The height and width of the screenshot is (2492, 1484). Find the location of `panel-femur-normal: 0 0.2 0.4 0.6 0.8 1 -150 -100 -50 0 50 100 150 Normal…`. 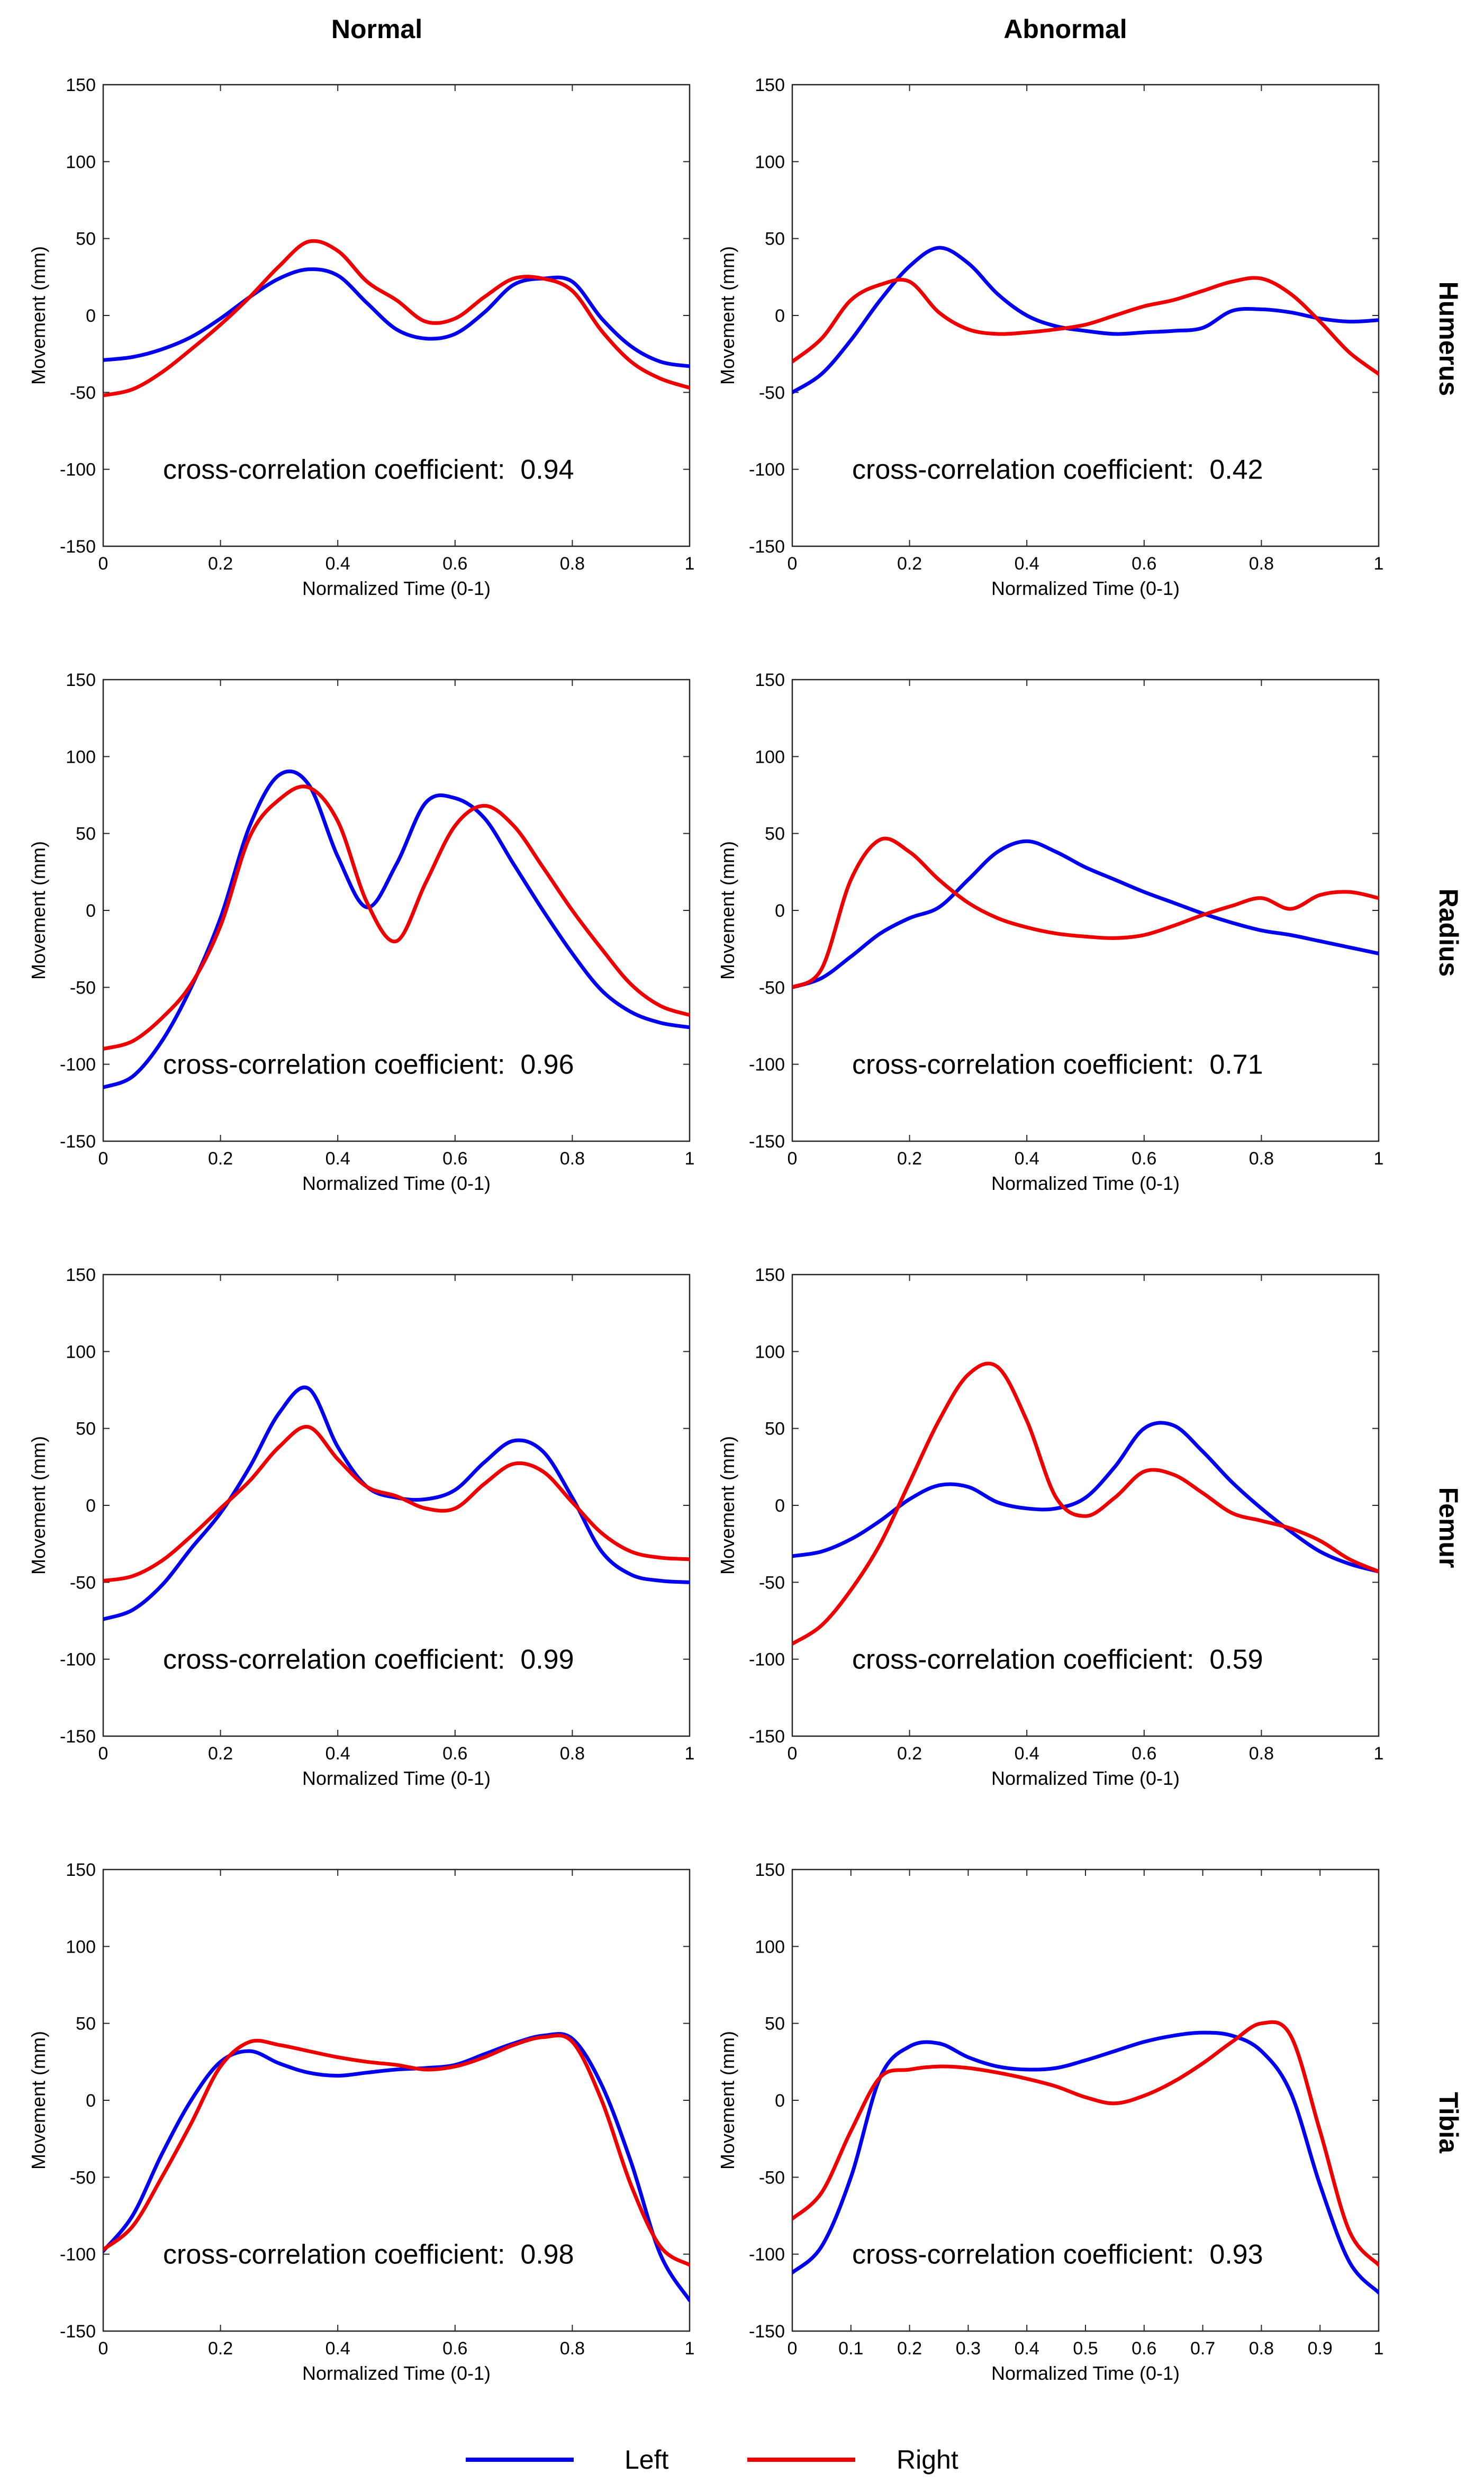

panel-femur-normal: 0 0.2 0.4 0.6 0.8 1 -150 -100 -50 0 50 100 150 Normal… is located at coordinates (361, 1527).